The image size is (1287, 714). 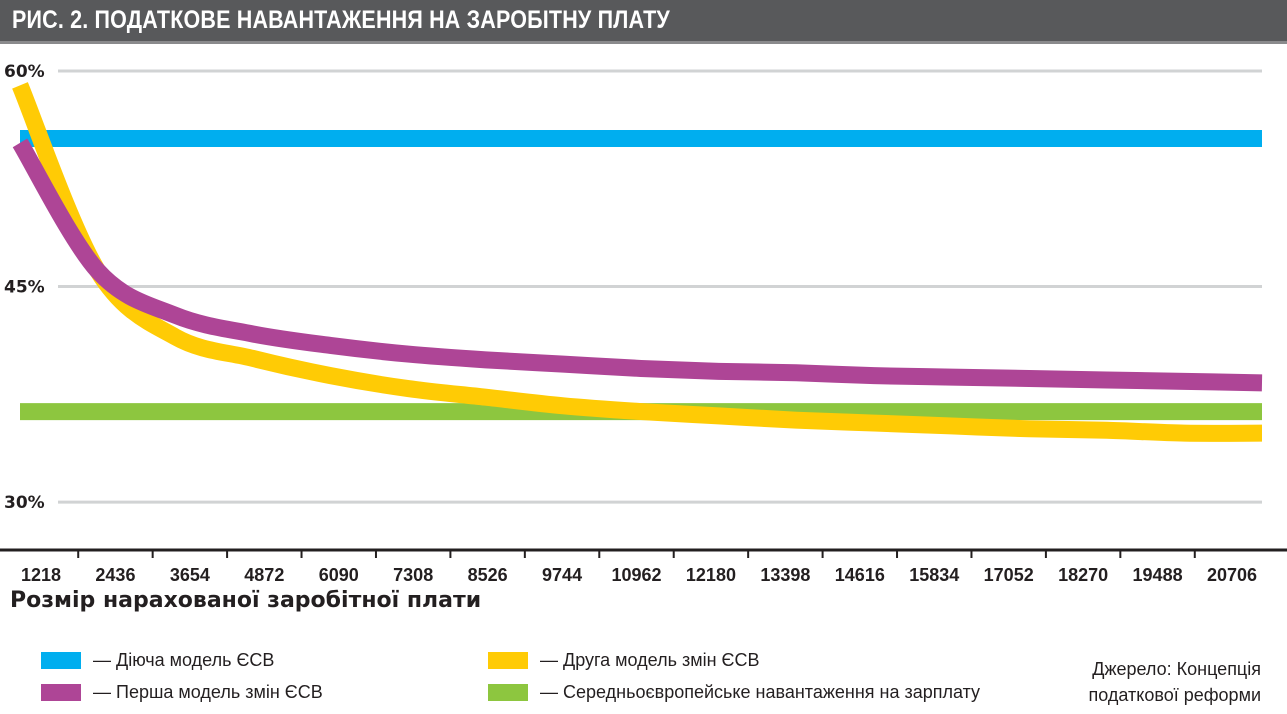 What do you see at coordinates (860, 574) in the screenshot?
I see `x-tick-label: 14616` at bounding box center [860, 574].